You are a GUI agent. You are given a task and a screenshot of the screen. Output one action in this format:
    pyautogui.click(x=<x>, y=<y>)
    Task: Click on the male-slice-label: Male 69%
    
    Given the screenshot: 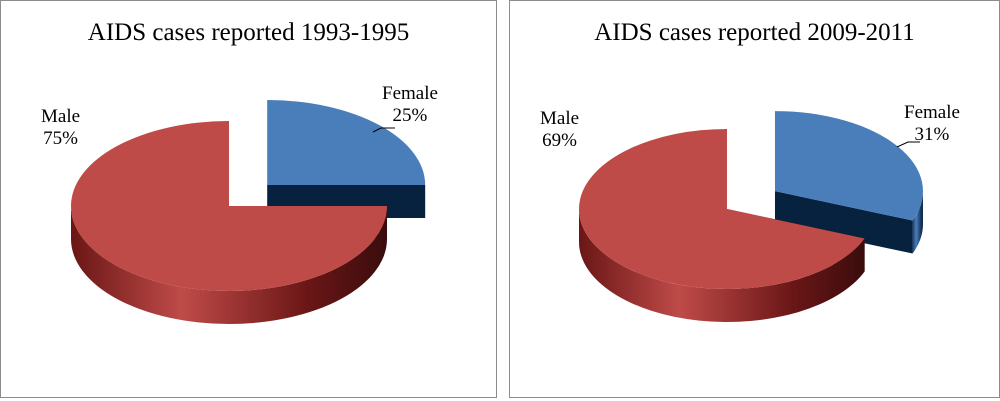 What is the action you would take?
    pyautogui.click(x=559, y=130)
    